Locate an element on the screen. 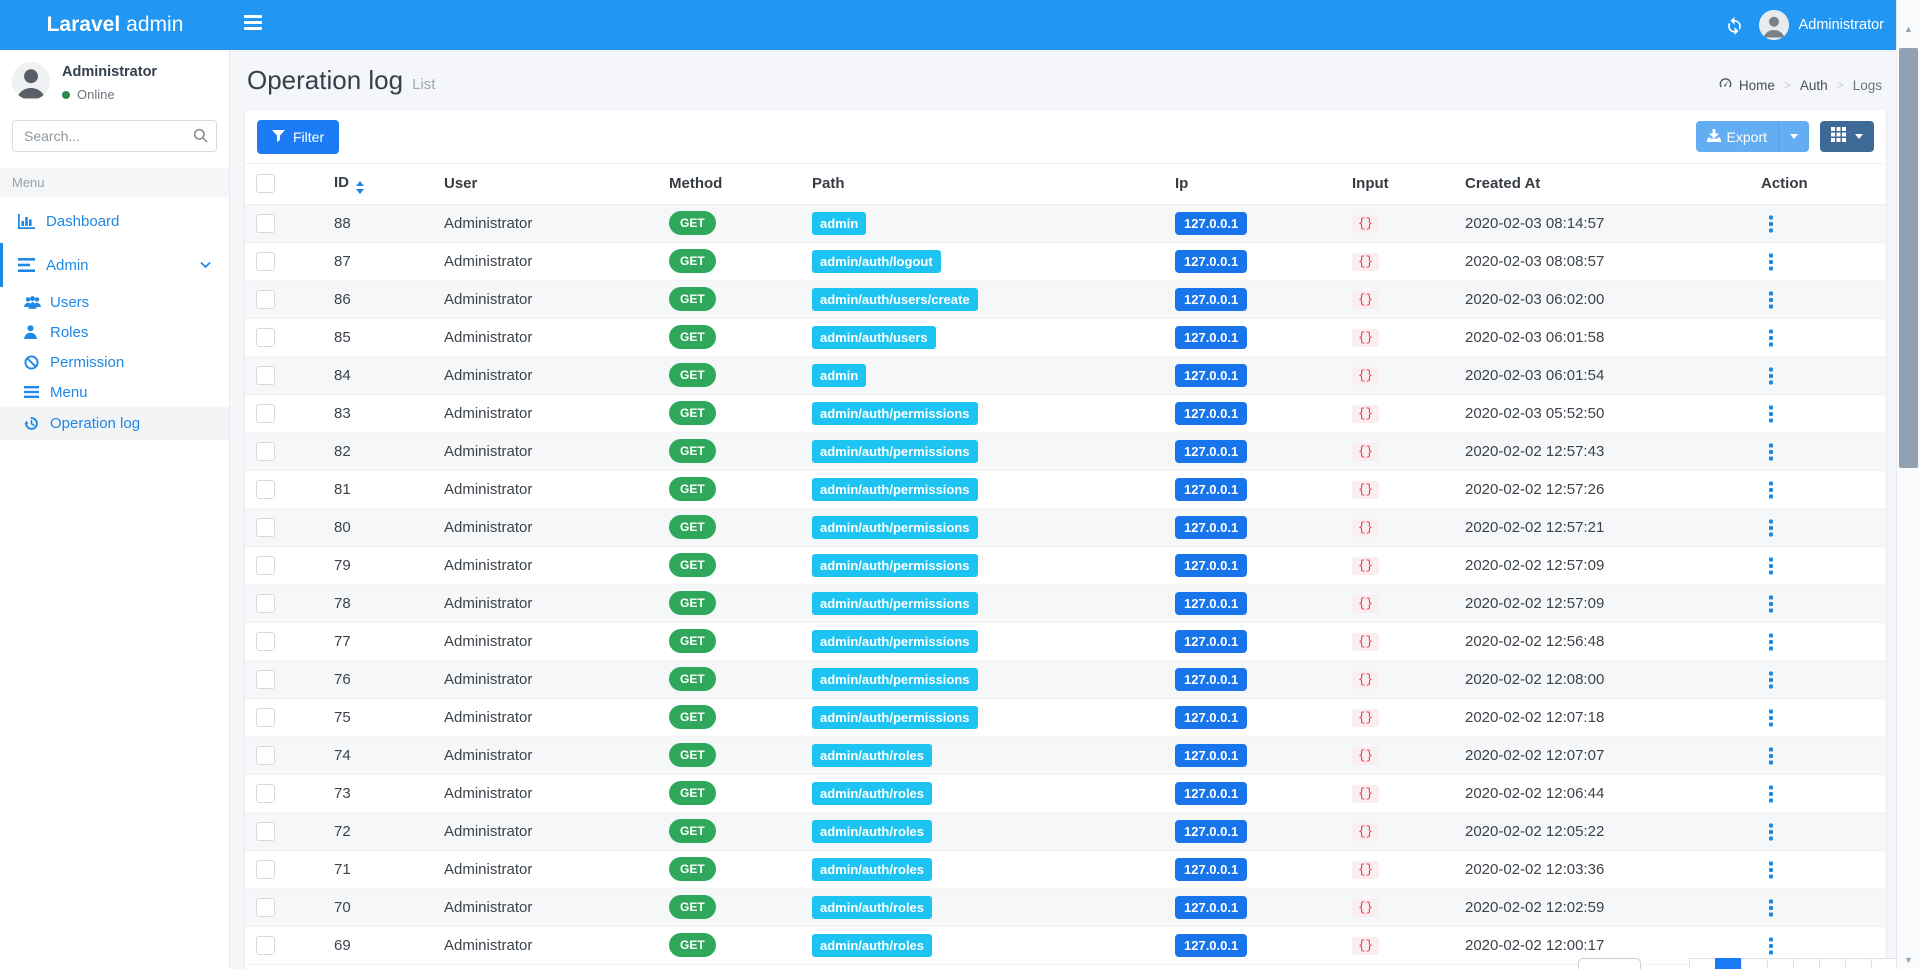  user-menu: Administrator is located at coordinates (1821, 25).